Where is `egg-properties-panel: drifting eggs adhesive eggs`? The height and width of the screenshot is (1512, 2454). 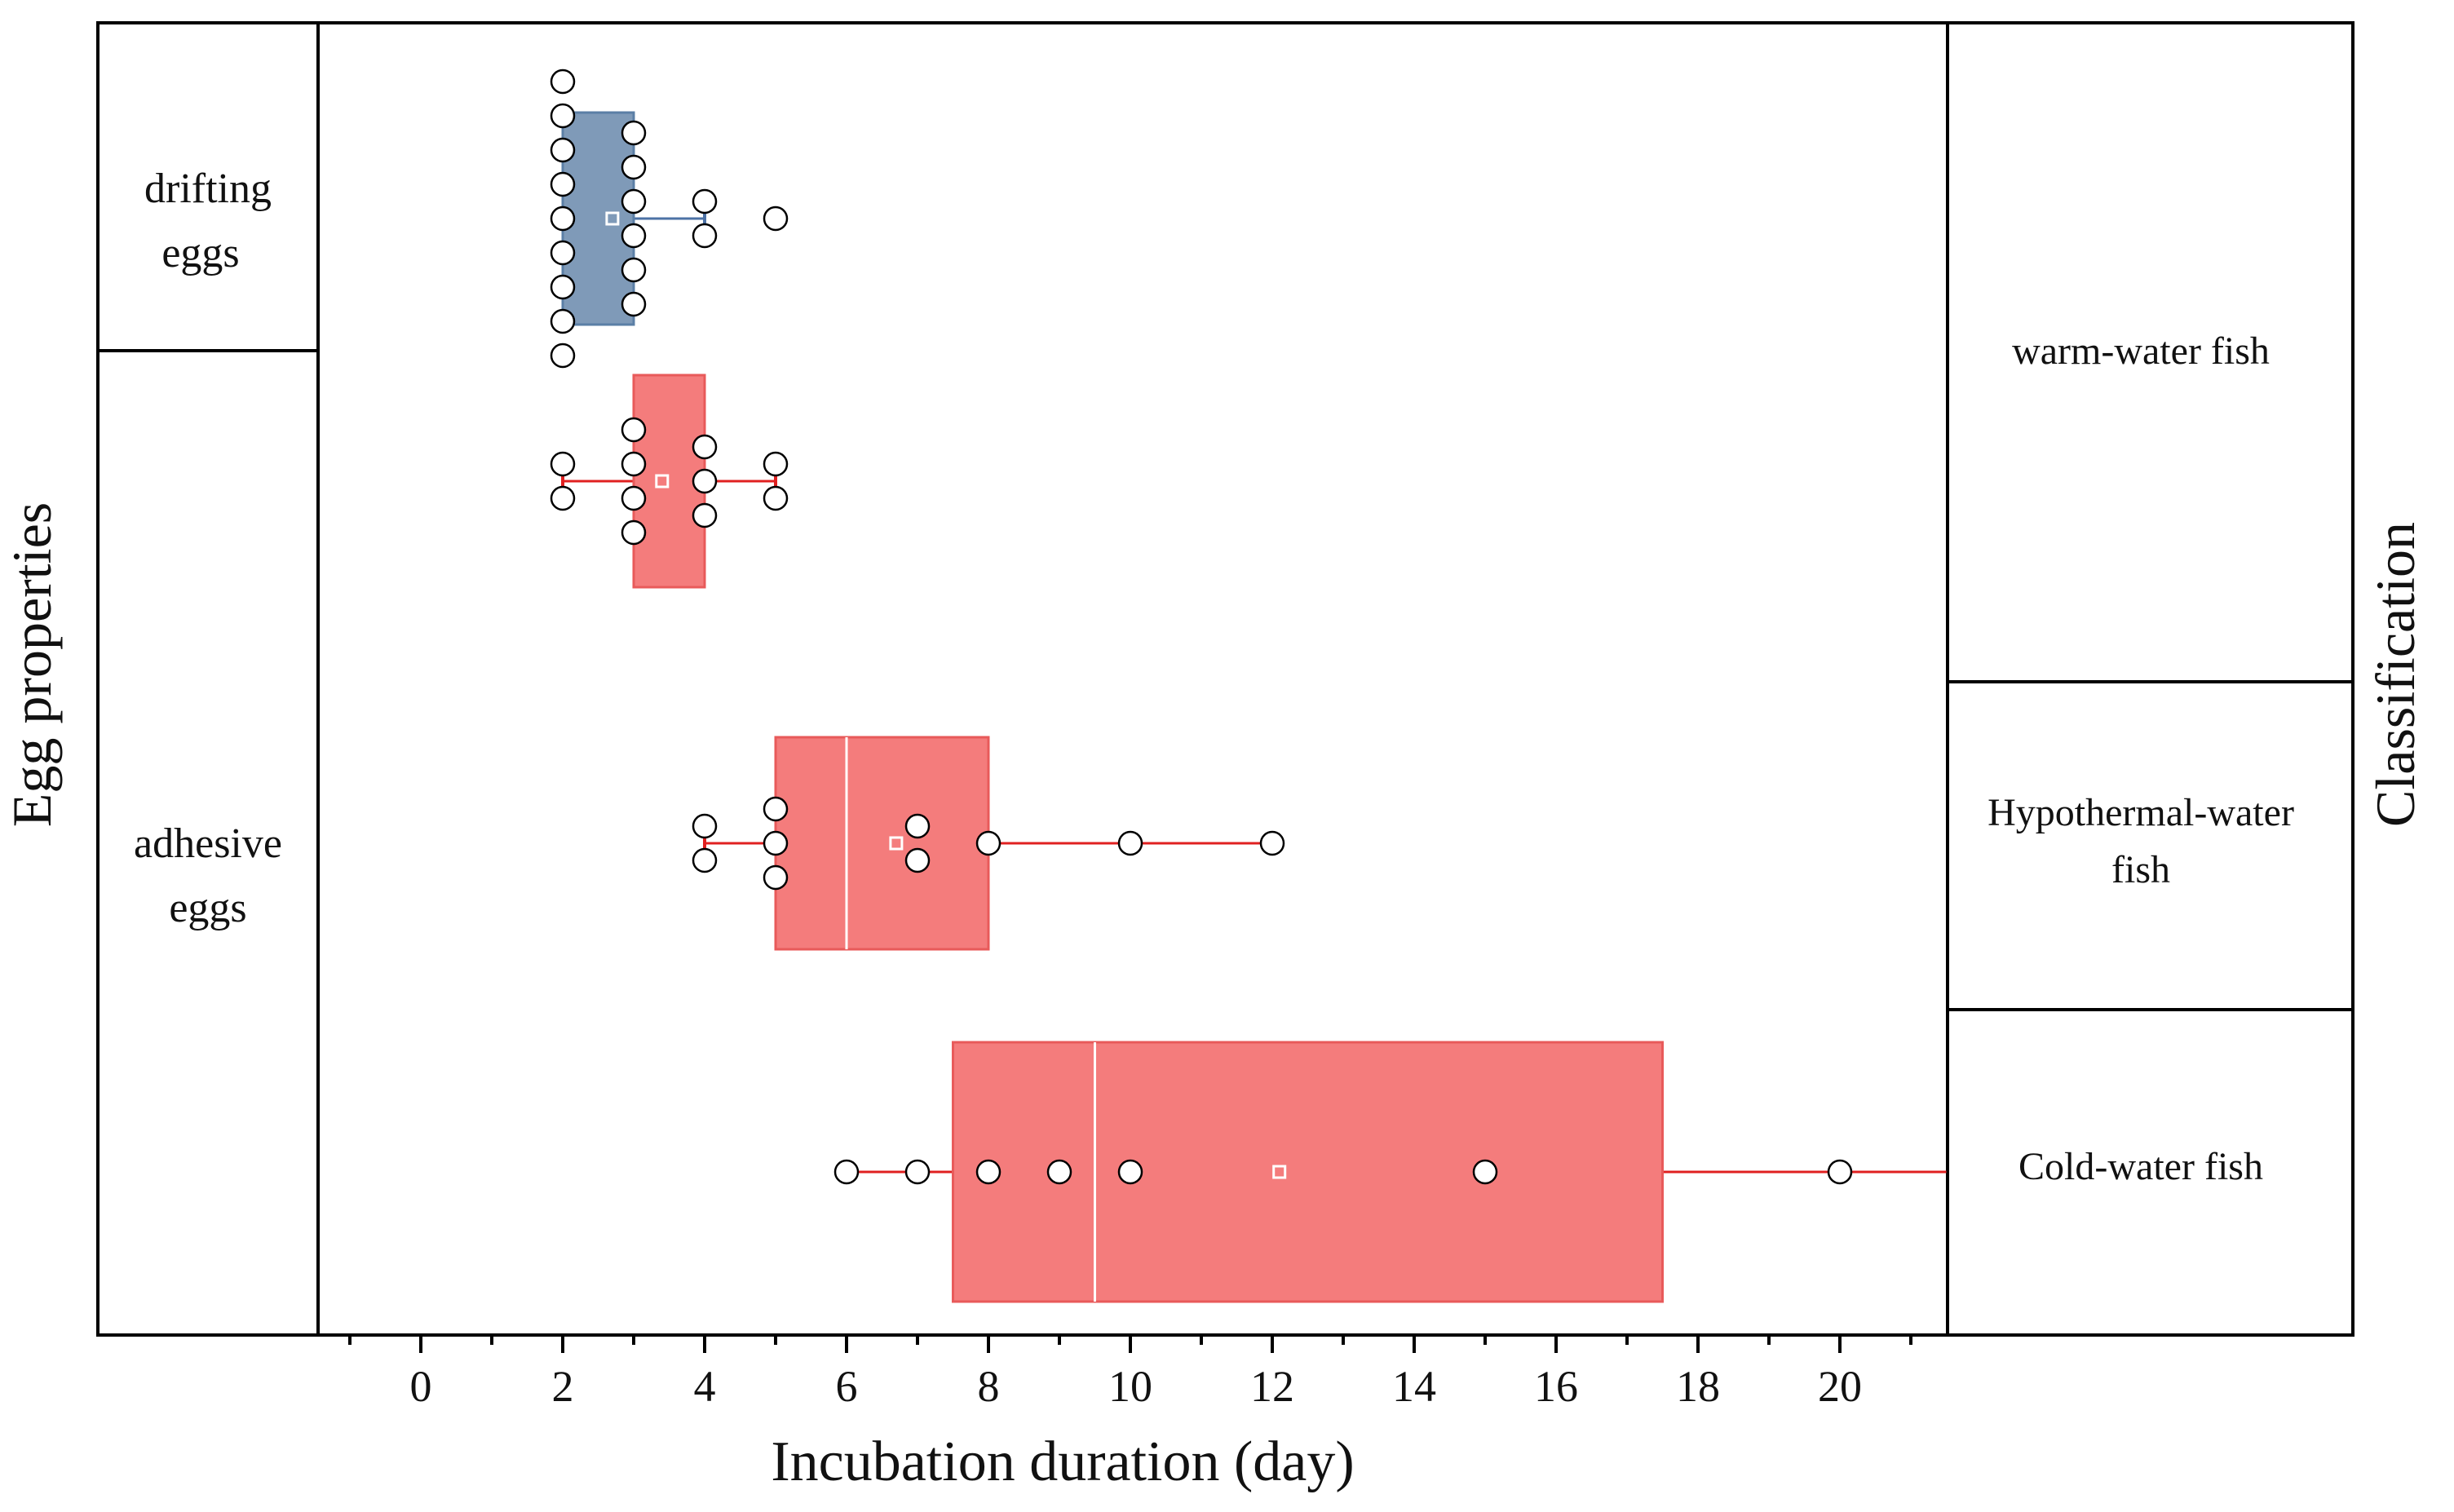 egg-properties-panel: drifting eggs adhesive eggs is located at coordinates (208, 548).